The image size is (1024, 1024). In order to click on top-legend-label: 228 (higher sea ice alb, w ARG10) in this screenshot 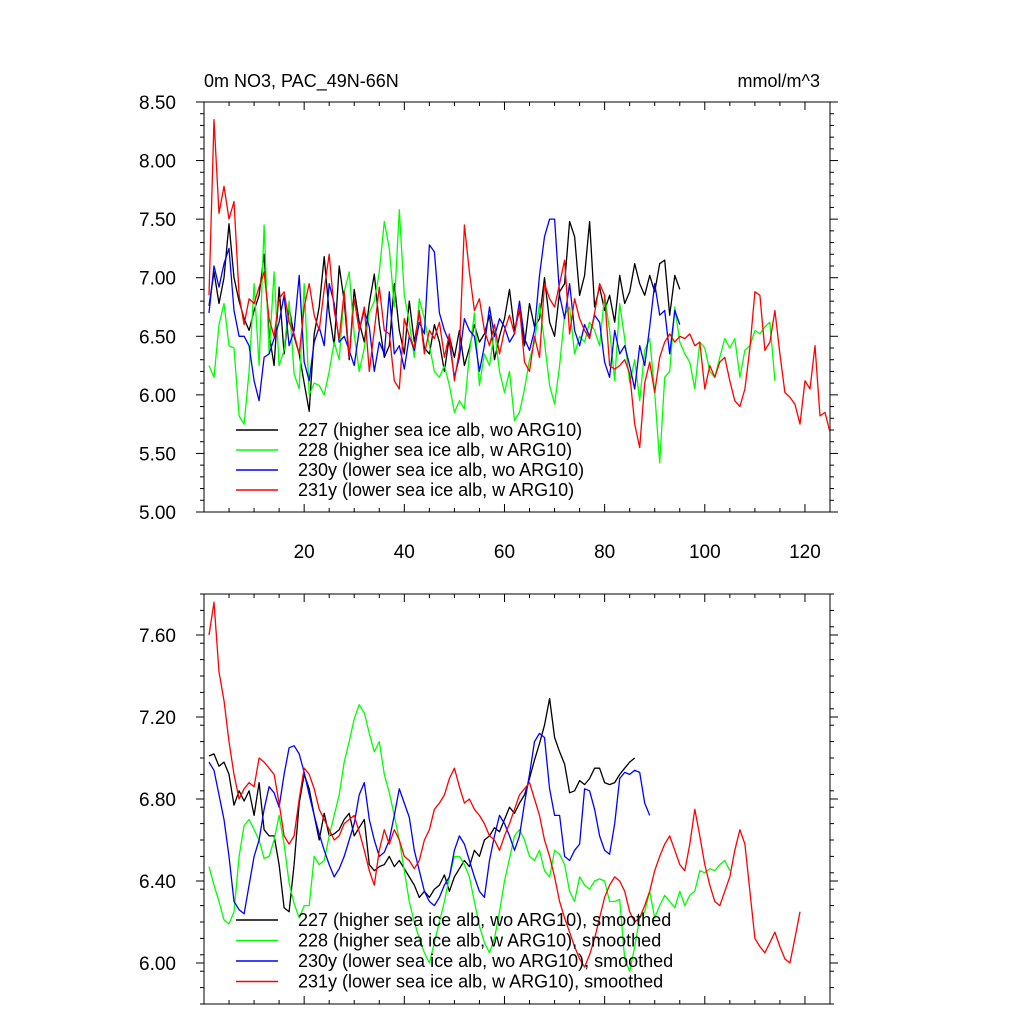, I will do `click(435, 450)`.